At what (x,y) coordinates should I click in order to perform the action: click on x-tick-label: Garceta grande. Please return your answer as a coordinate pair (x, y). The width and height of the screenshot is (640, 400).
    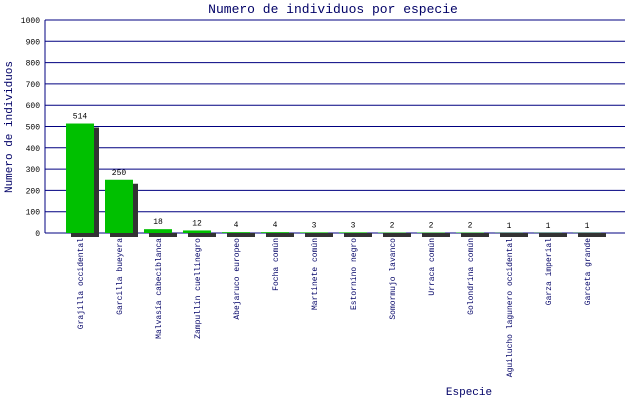
    Looking at the image, I should click on (588, 271).